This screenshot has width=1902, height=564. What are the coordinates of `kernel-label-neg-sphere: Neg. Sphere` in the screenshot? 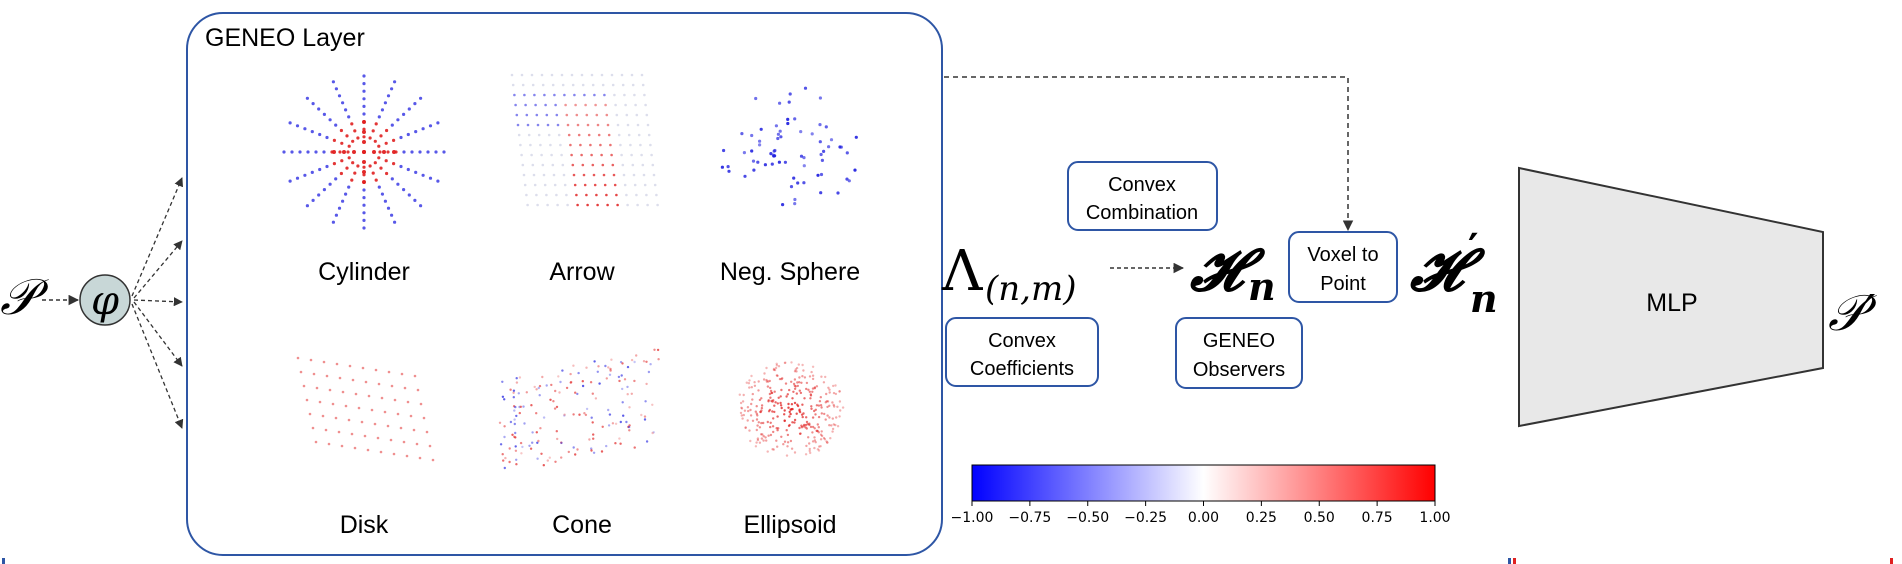 It's located at (790, 272).